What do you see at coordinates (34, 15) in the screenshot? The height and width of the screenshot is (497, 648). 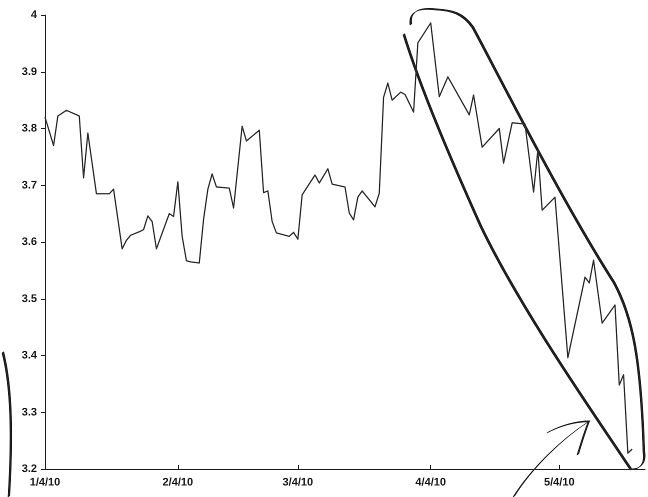 I see `y-tick-label: 4` at bounding box center [34, 15].